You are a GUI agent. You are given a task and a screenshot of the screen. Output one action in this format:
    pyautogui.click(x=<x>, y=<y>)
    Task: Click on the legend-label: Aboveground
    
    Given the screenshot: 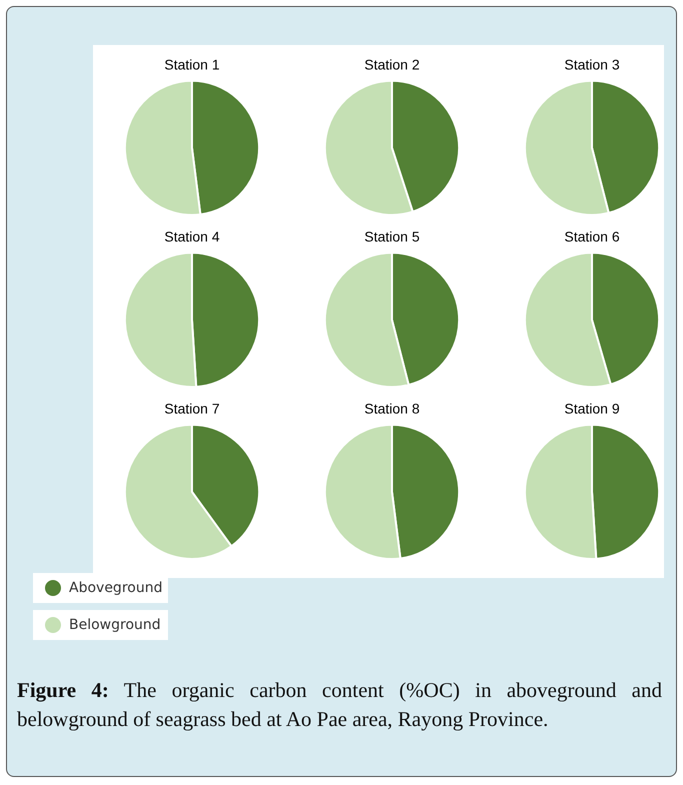 What is the action you would take?
    pyautogui.click(x=115, y=588)
    